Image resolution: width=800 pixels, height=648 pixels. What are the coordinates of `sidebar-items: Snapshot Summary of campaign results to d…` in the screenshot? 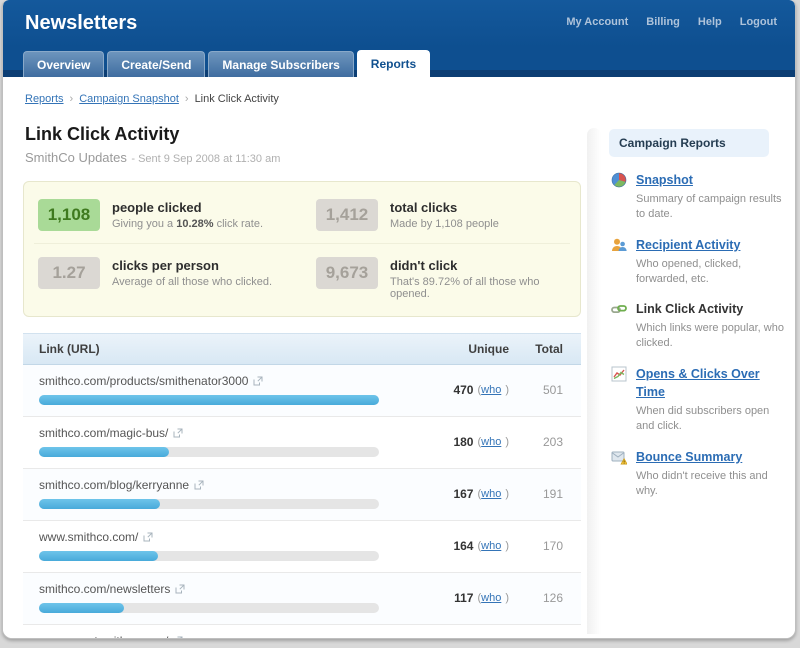 It's located at (700, 334).